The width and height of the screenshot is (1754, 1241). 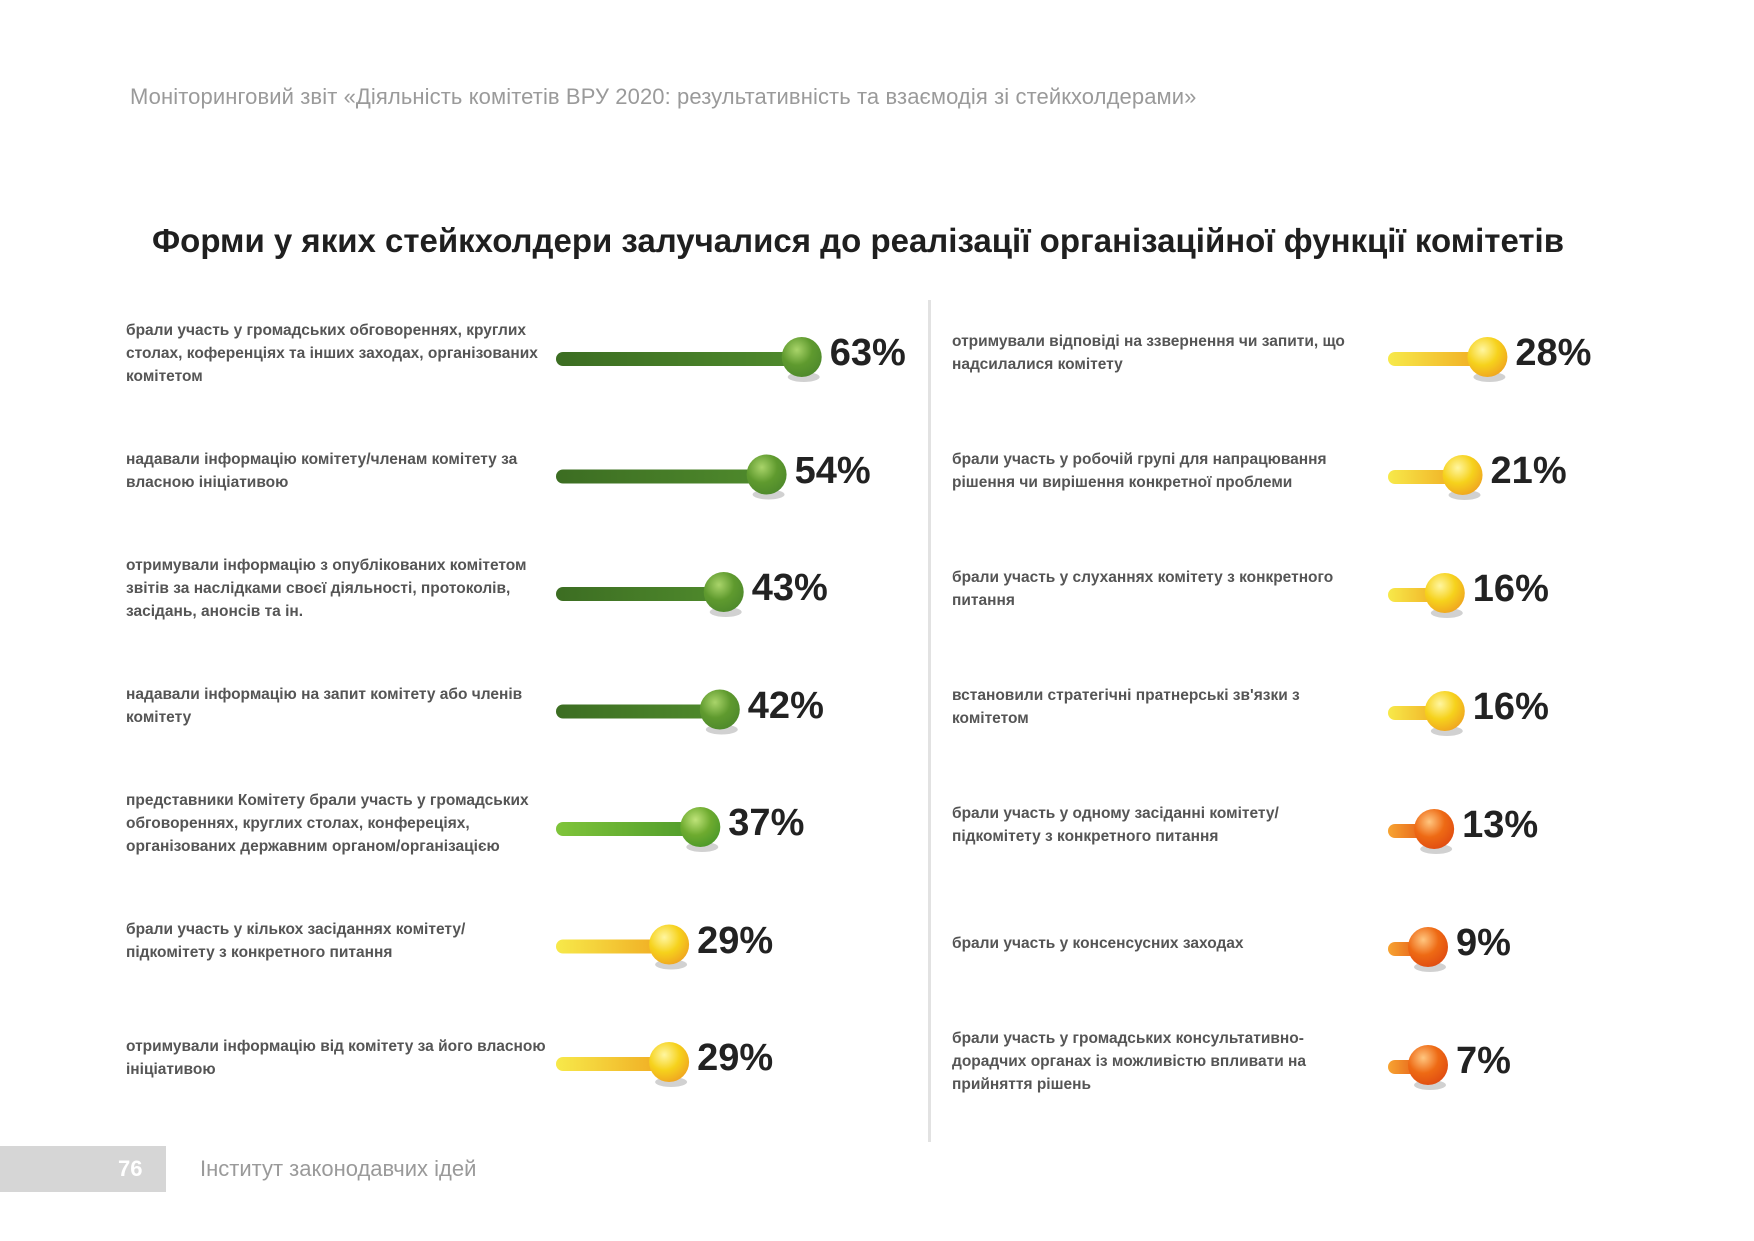 I want to click on data-label: 43%, so click(x=789, y=588).